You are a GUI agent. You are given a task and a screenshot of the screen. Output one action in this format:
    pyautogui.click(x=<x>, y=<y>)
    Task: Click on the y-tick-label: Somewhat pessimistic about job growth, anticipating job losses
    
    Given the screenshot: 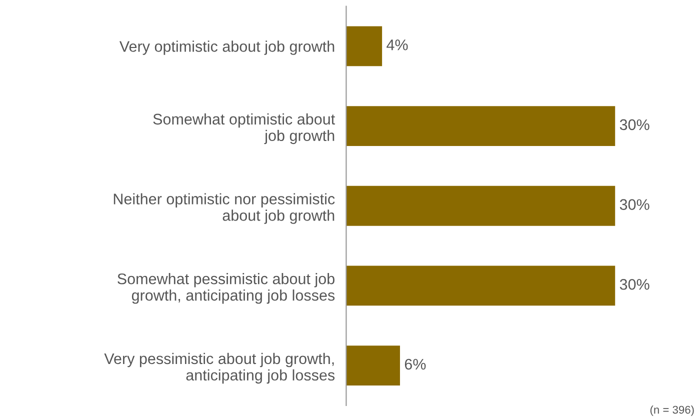 What is the action you would take?
    pyautogui.click(x=226, y=288)
    